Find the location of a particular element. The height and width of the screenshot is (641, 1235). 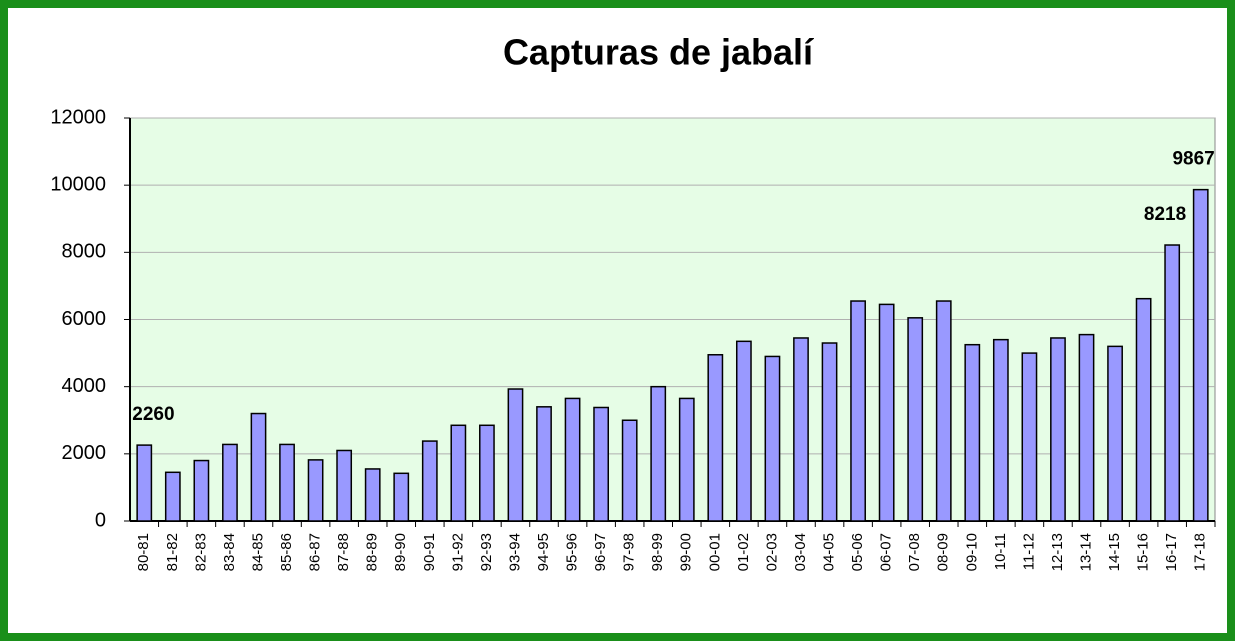

x-tick-label: 96-97 is located at coordinates (600, 552).